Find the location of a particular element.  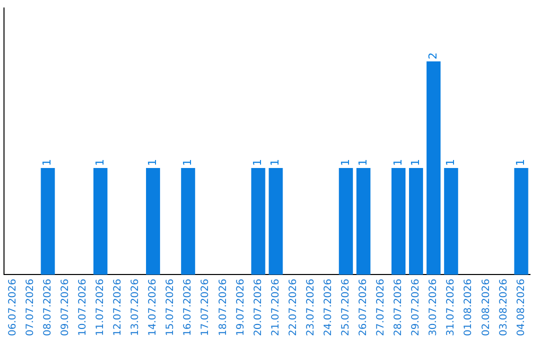

x-tick-label: 11.07.2026 is located at coordinates (100, 307).